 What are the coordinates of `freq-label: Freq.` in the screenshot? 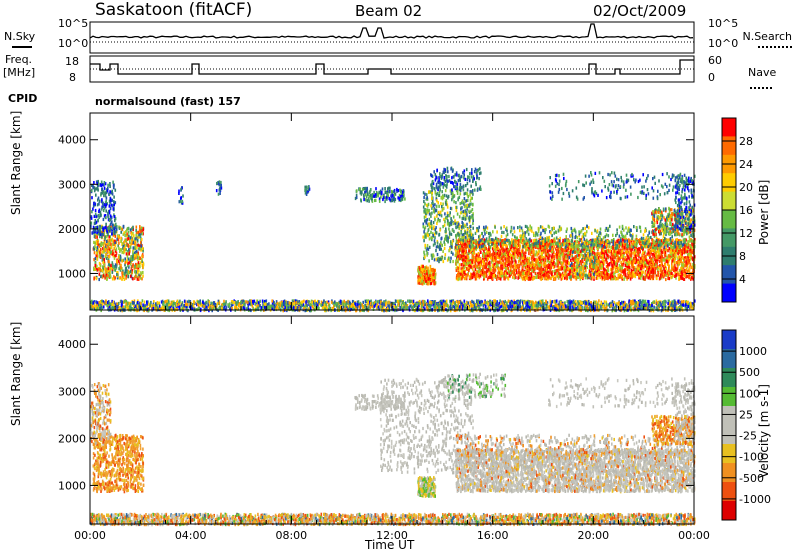 It's located at (19, 59).